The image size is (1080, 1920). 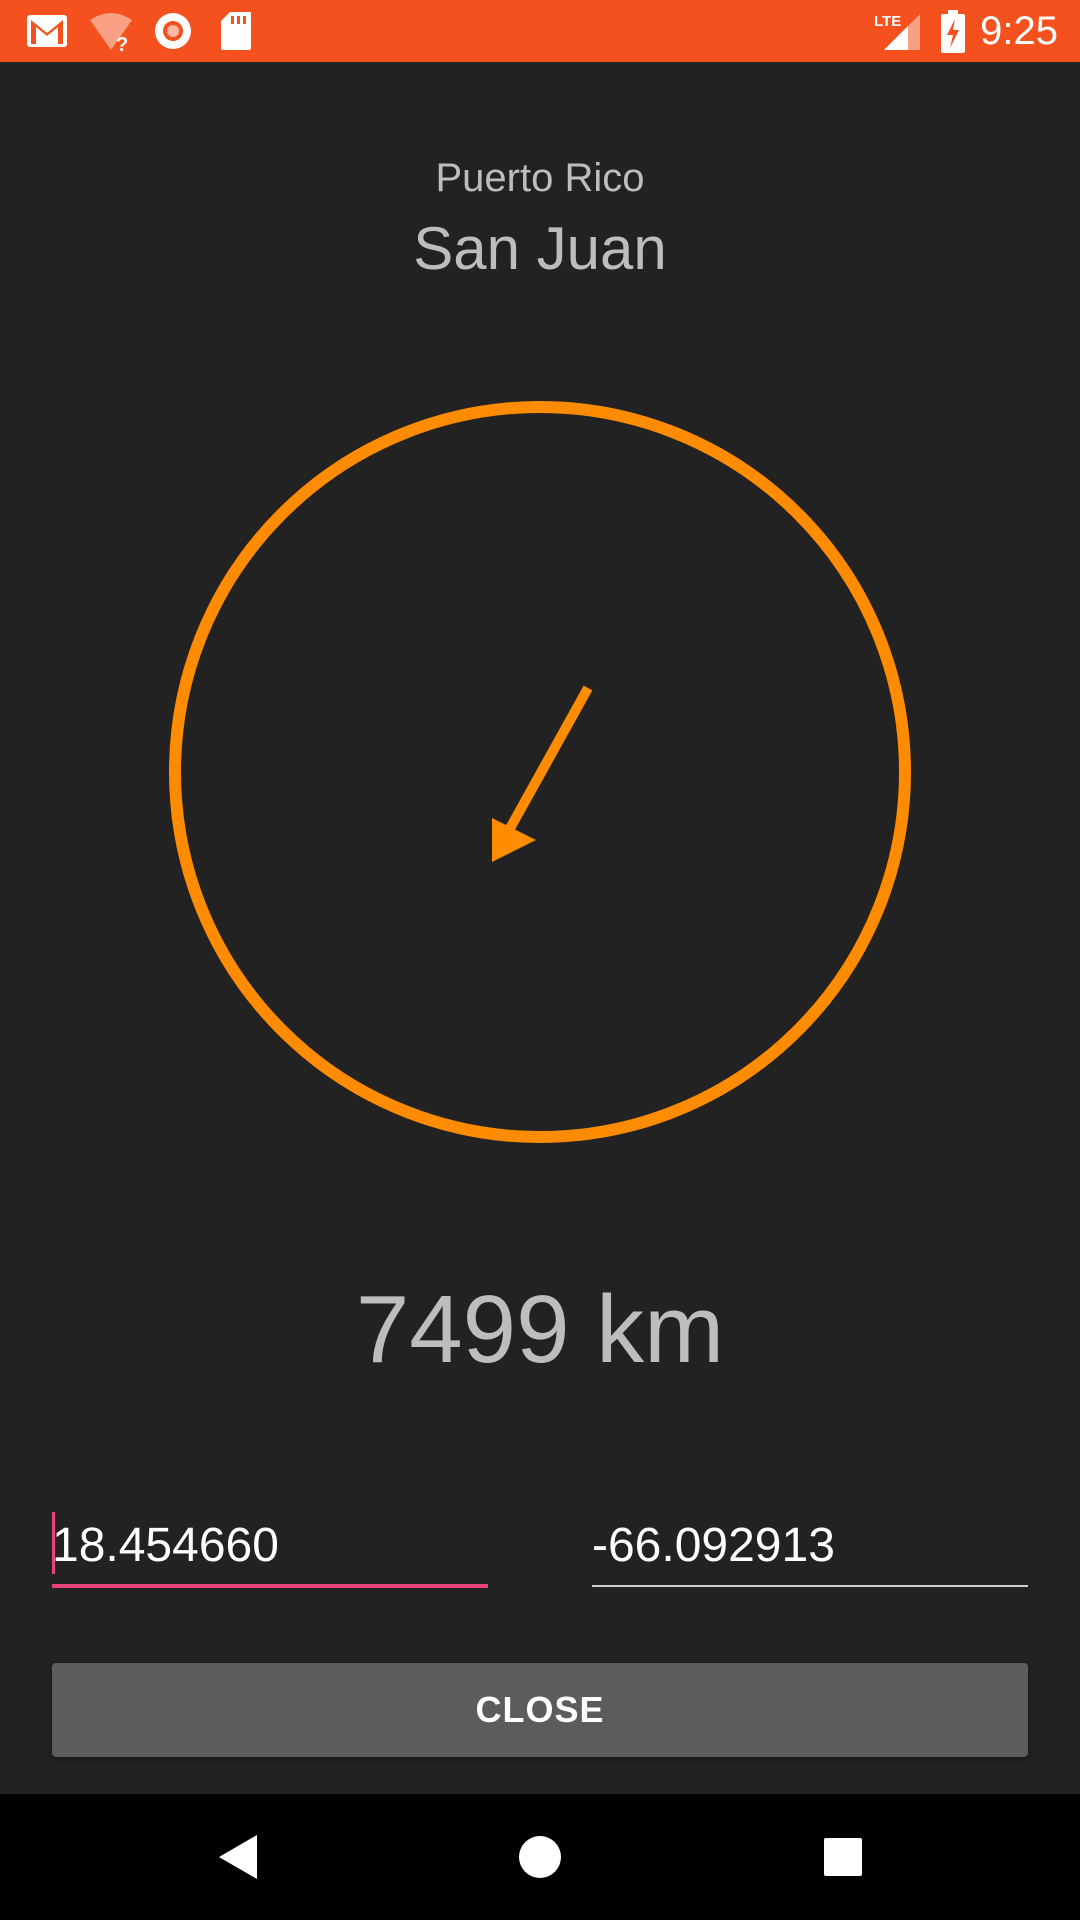 I want to click on distance-readout: 7499 km, so click(x=540, y=1329).